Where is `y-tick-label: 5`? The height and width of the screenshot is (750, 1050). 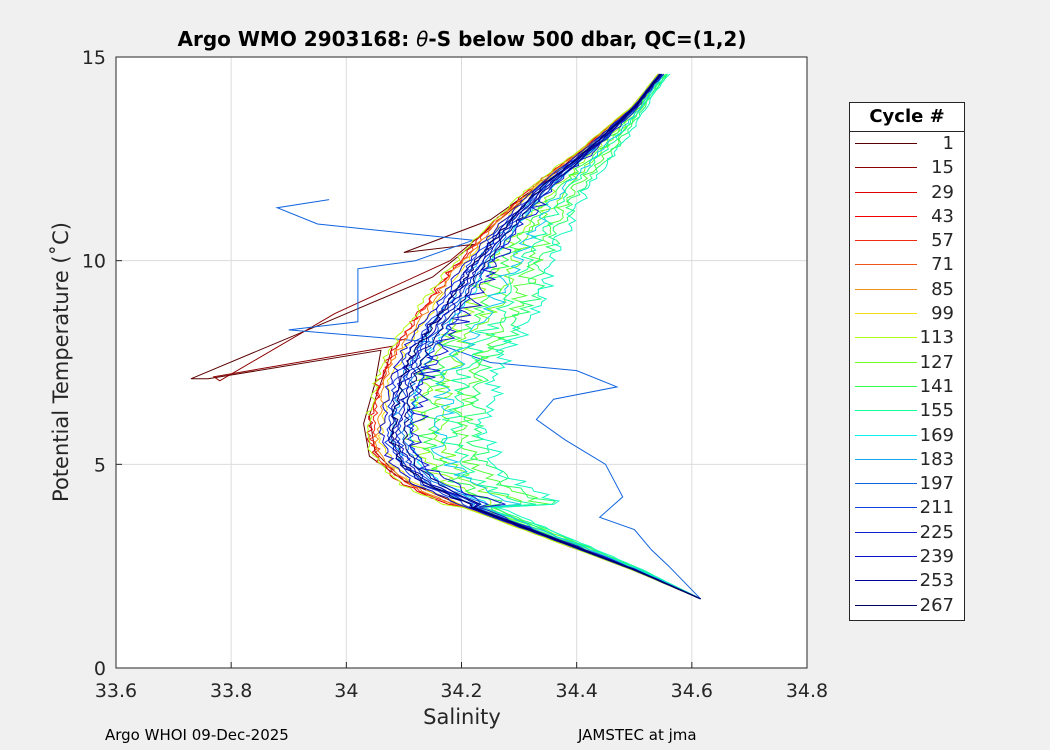
y-tick-label: 5 is located at coordinates (100, 465).